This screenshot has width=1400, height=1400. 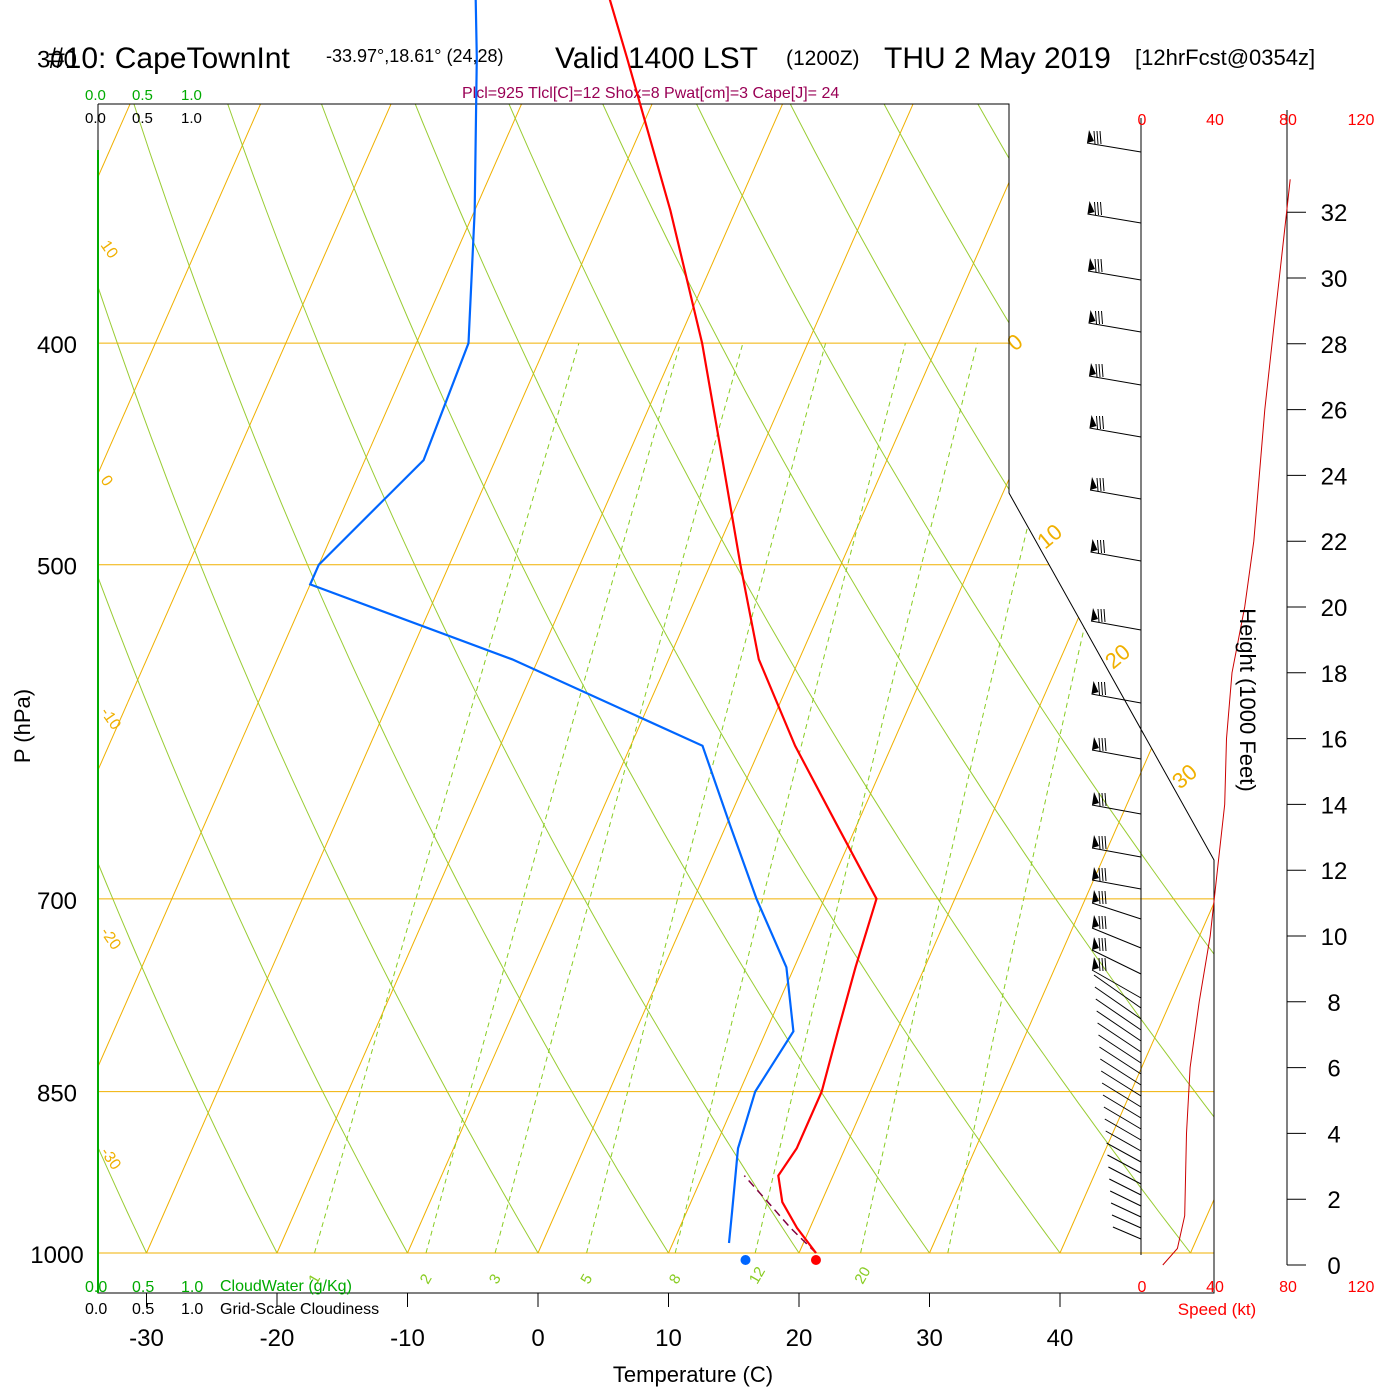 I want to click on valid-time: Valid 1400 LST, so click(x=656, y=58).